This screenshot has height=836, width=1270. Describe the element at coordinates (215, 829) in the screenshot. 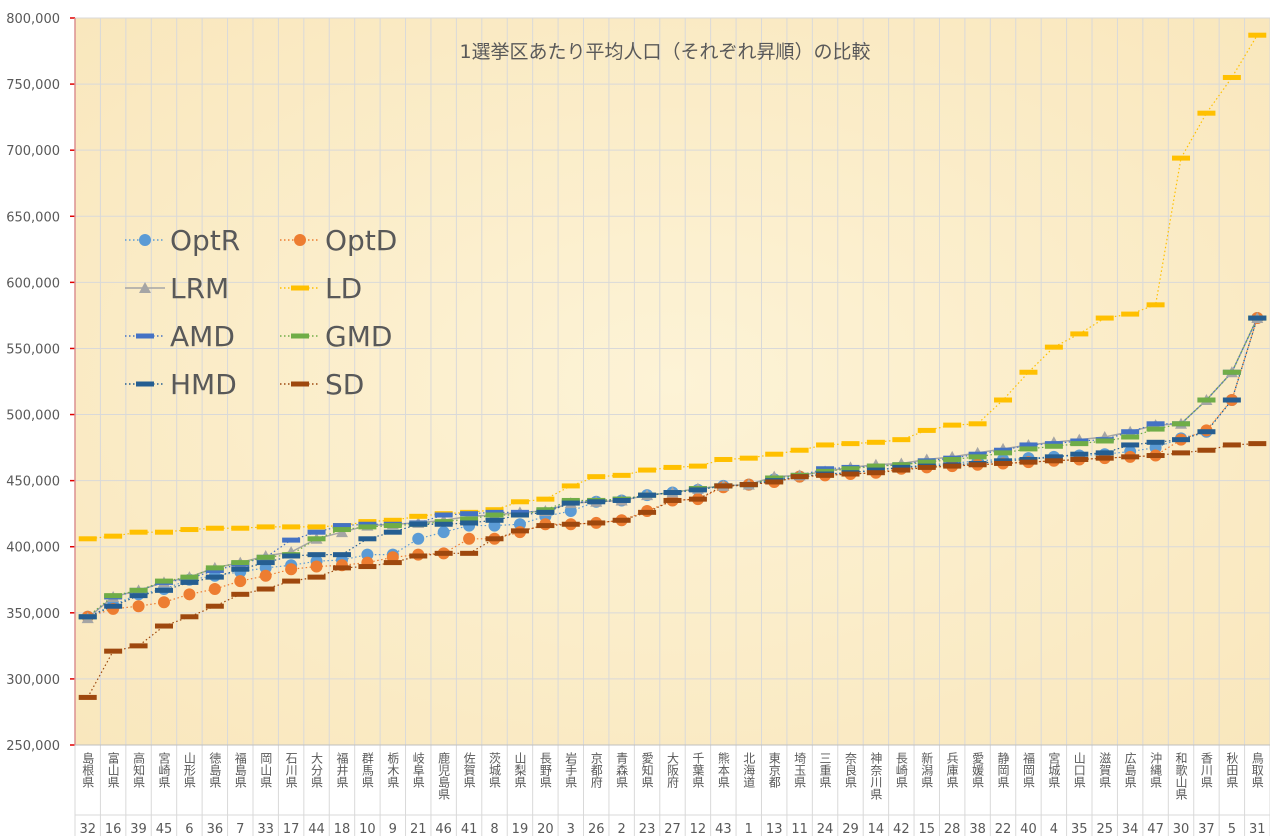

I see `category-number: 36` at that location.